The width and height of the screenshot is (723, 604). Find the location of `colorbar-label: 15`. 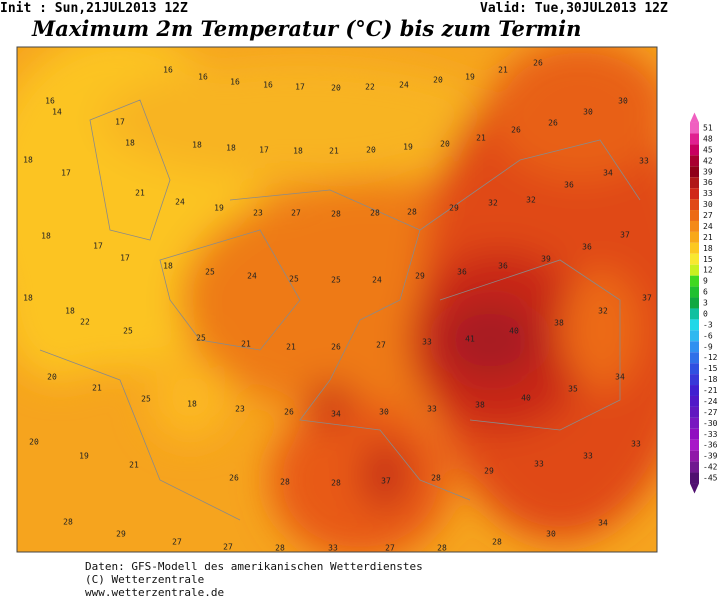

colorbar-label: 15 is located at coordinates (708, 259).